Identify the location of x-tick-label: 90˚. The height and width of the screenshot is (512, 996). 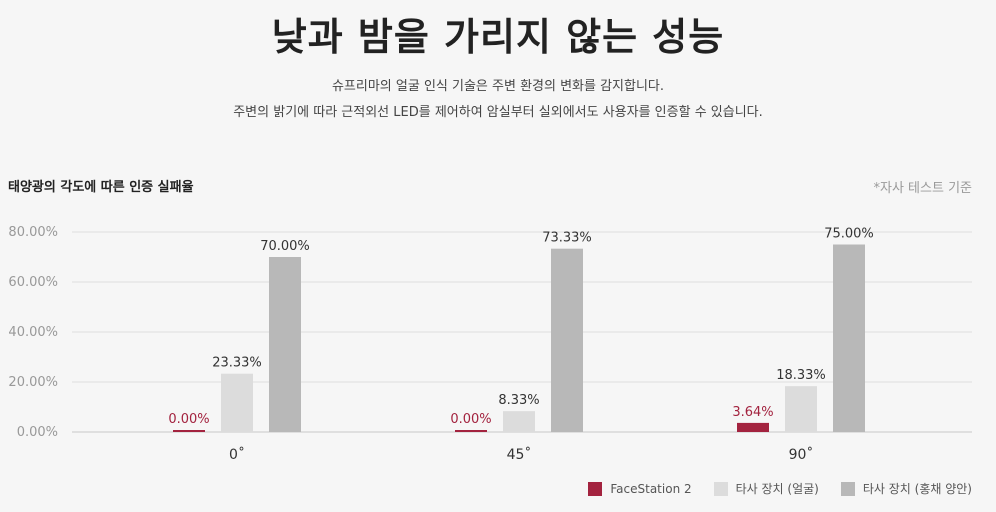
(801, 454).